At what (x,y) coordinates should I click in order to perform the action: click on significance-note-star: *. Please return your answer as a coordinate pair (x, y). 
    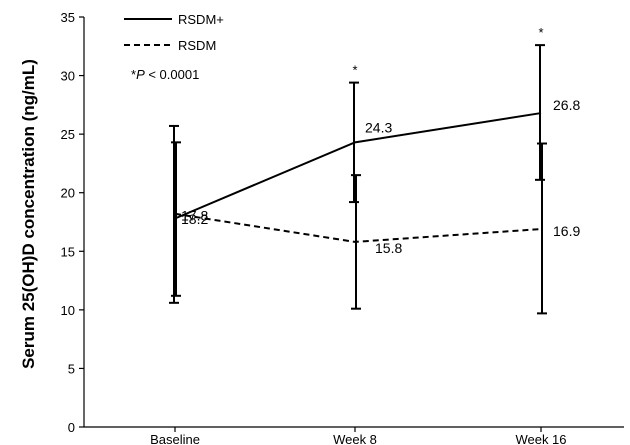
    Looking at the image, I should click on (133, 74).